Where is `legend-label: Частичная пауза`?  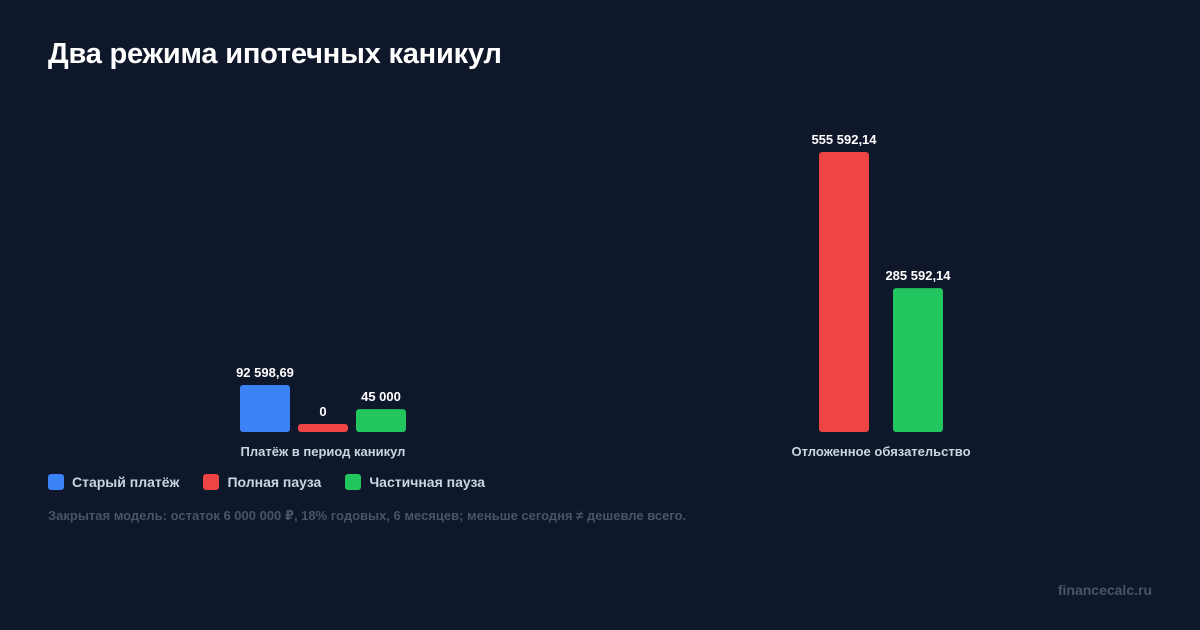 legend-label: Частичная пауза is located at coordinates (427, 482).